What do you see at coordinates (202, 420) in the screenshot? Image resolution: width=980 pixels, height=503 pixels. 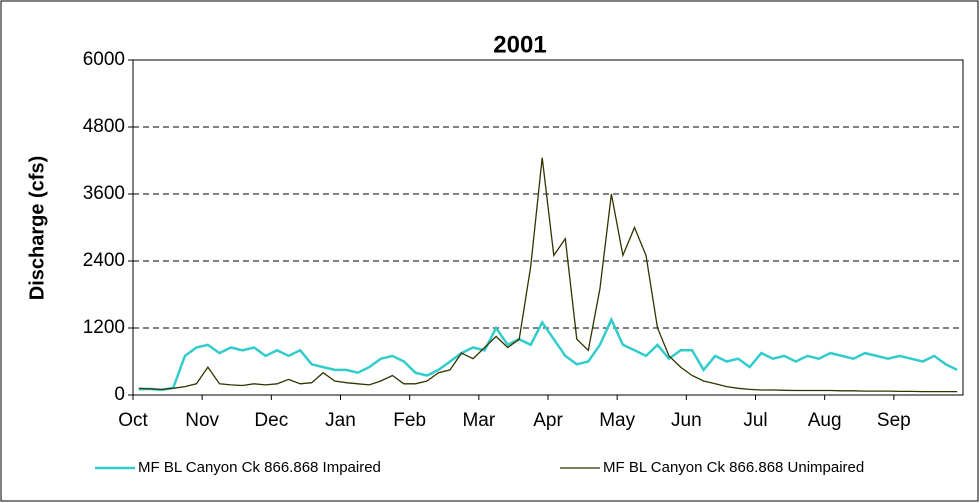 I see `x-tick-label: Nov` at bounding box center [202, 420].